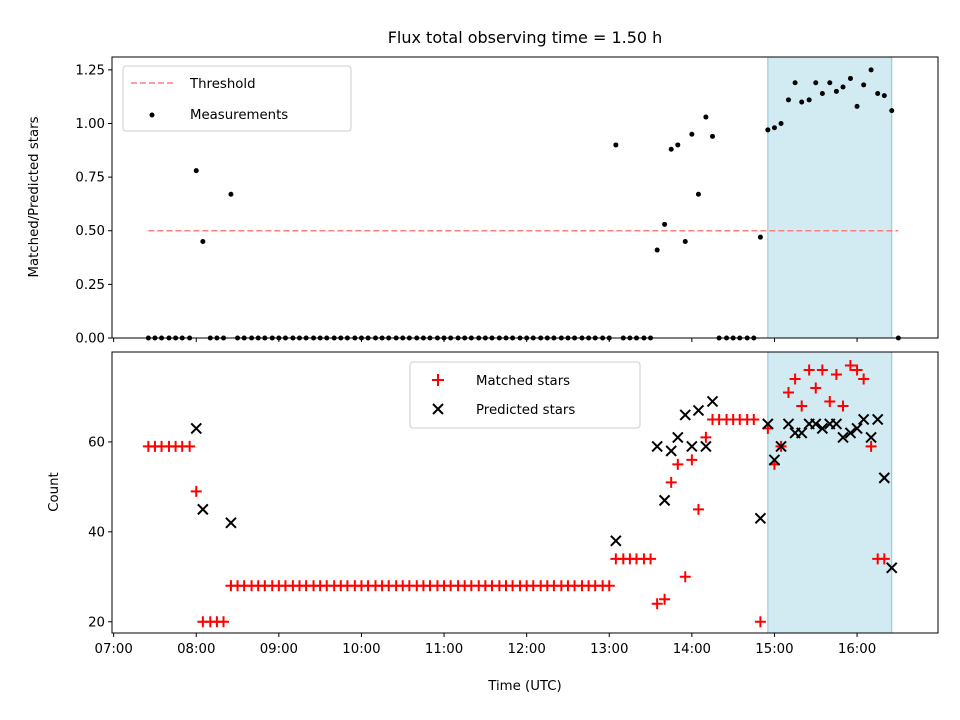  What do you see at coordinates (523, 381) in the screenshot?
I see `legend-matched-label: Matched stars` at bounding box center [523, 381].